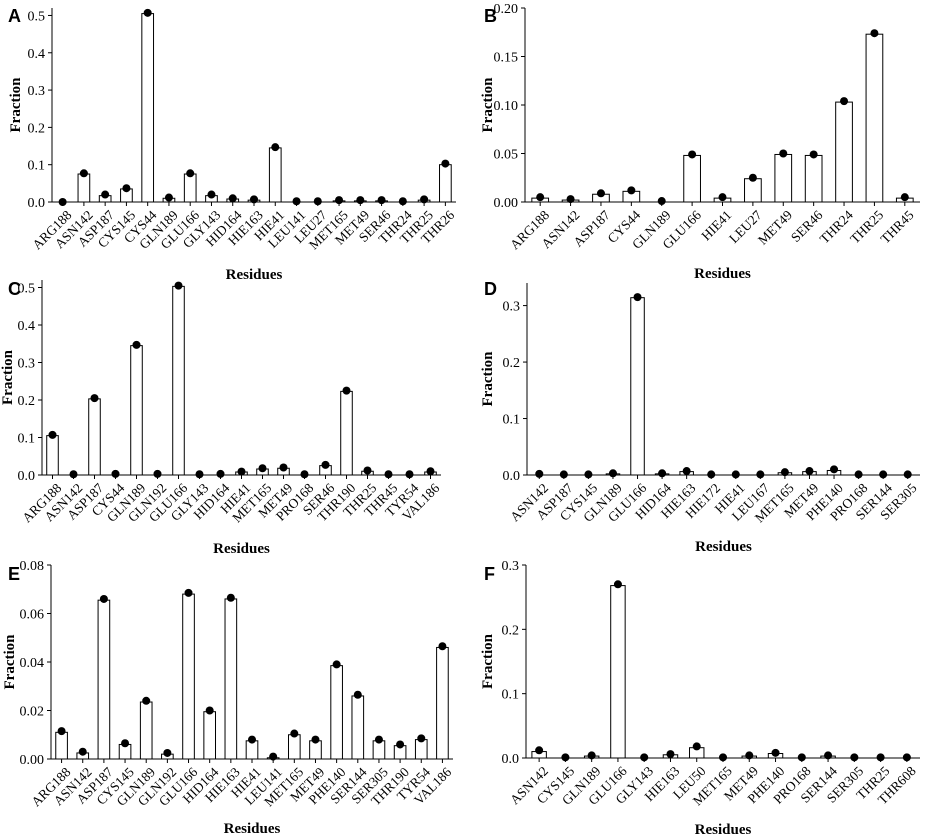 The image size is (934, 838). Describe the element at coordinates (511, 759) in the screenshot. I see `y-tick-label: 0.0` at that location.